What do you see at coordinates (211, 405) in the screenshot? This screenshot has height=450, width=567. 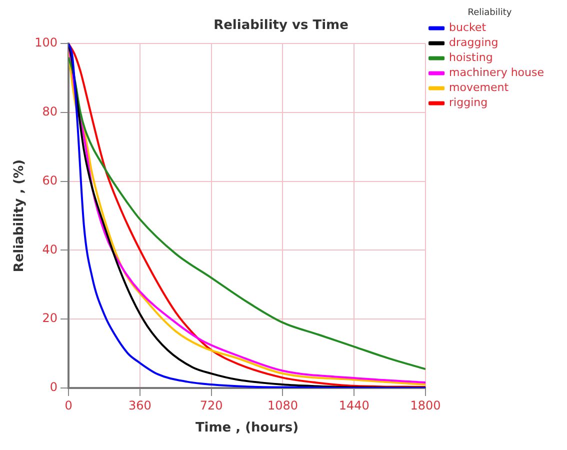 I see `x-tick-label: 720` at bounding box center [211, 405].